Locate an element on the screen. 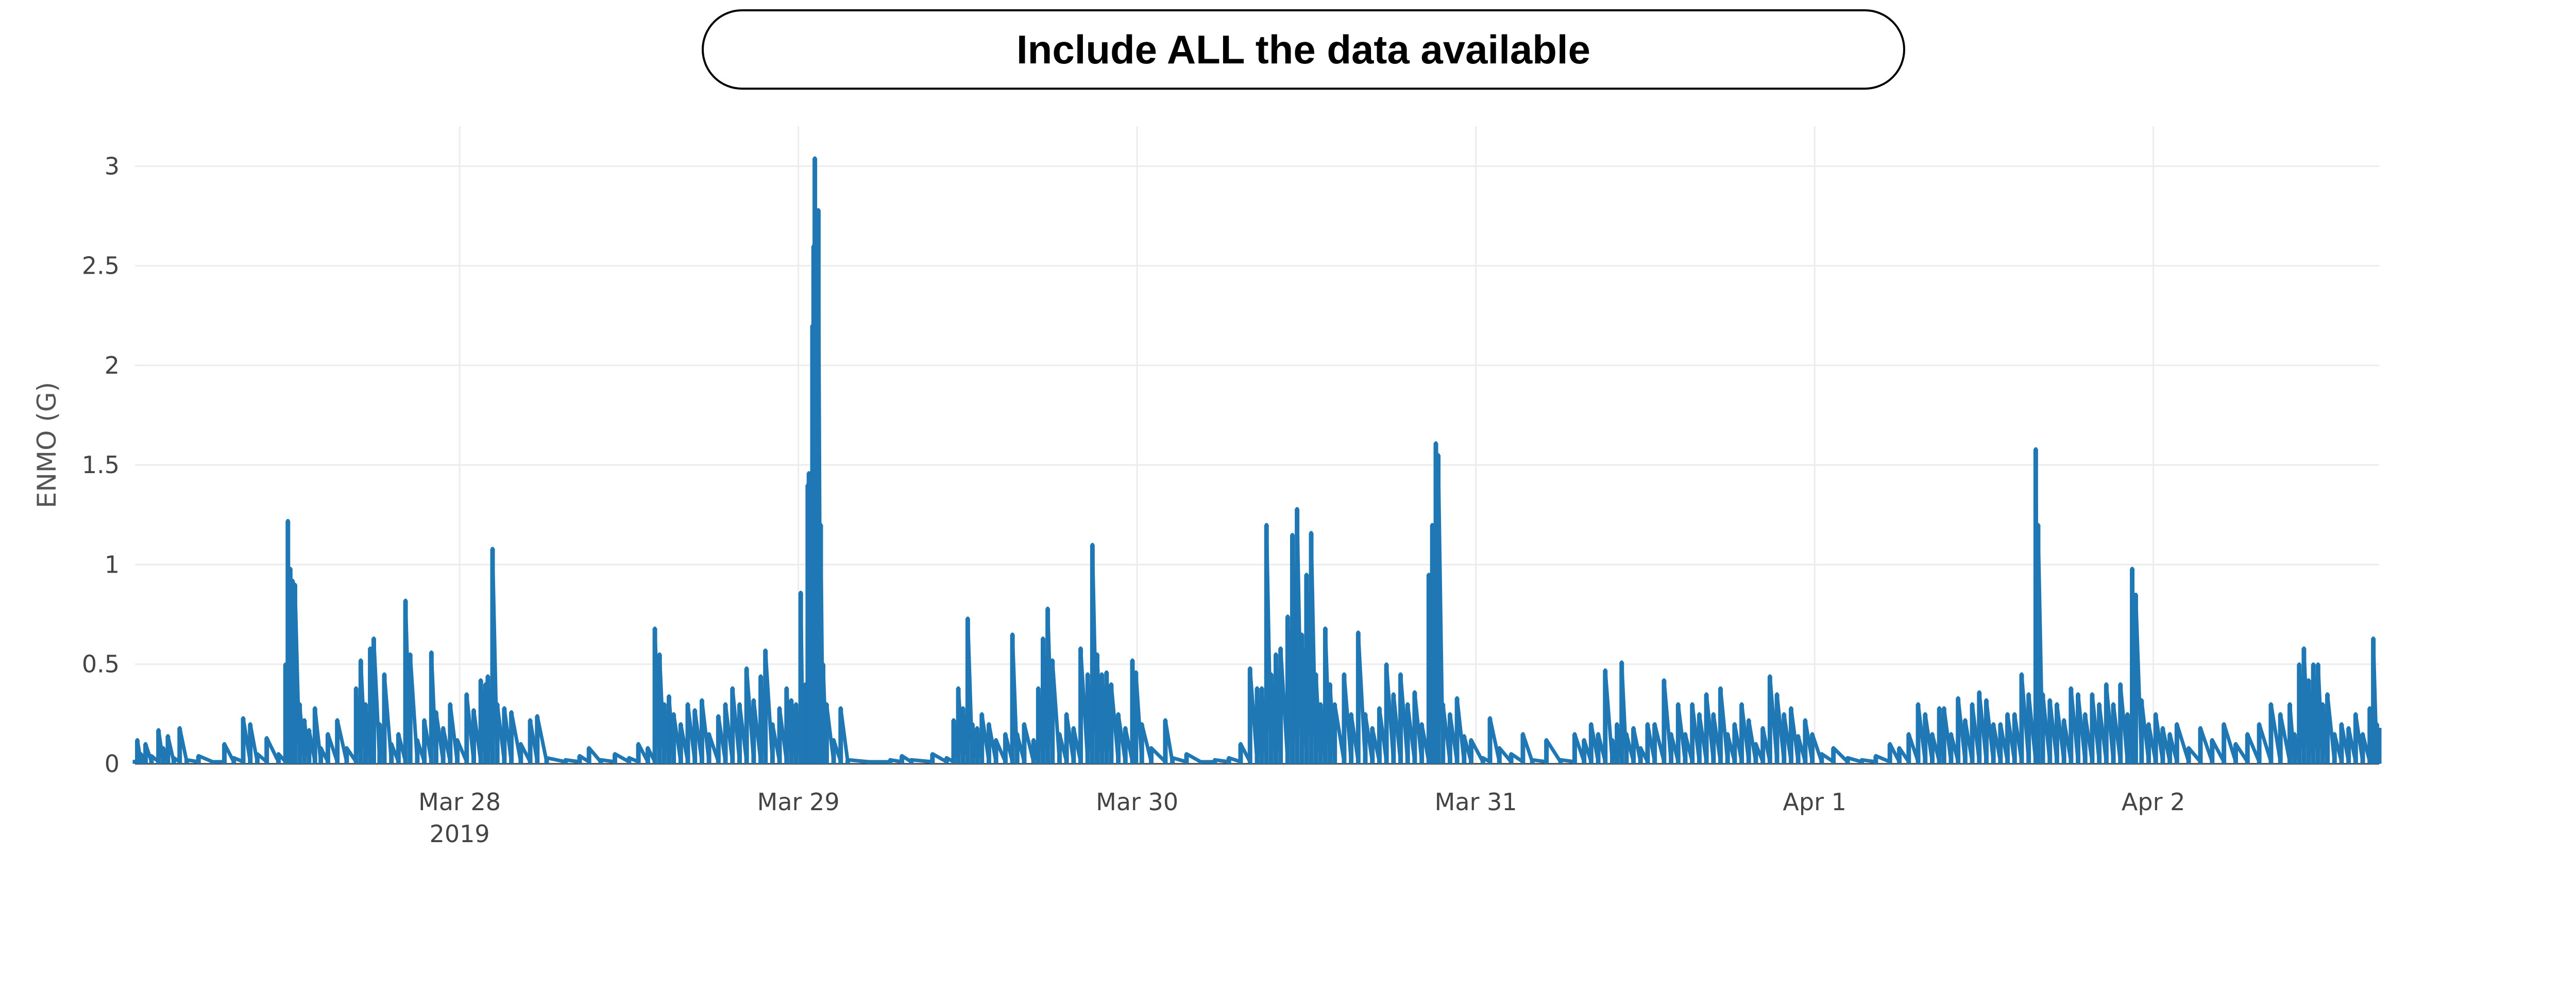 The width and height of the screenshot is (2576, 1005). x-axis-tick-labels: Mar 28 2019 Mar 29 Mar 30 Mar 31 Apr 1 Apr 2 is located at coordinates (1301, 818).